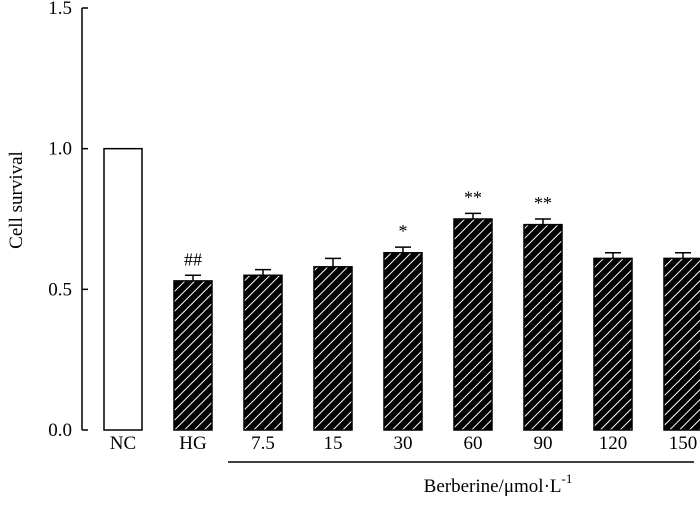  What do you see at coordinates (493, 486) in the screenshot?
I see `x-group-label-text: Berberine/μmol·L` at bounding box center [493, 486].